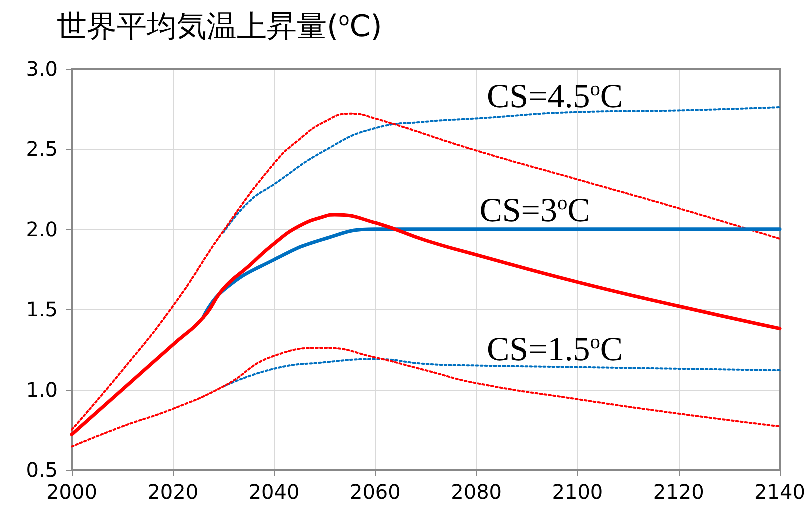 The width and height of the screenshot is (810, 518). What do you see at coordinates (173, 492) in the screenshot?
I see `x-tick-label: 2020` at bounding box center [173, 492].